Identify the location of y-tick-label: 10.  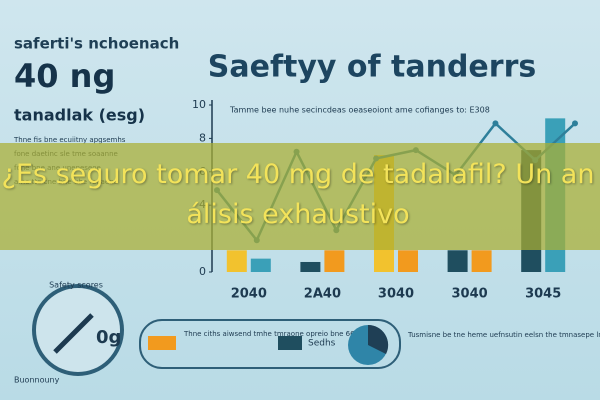
(199, 104).